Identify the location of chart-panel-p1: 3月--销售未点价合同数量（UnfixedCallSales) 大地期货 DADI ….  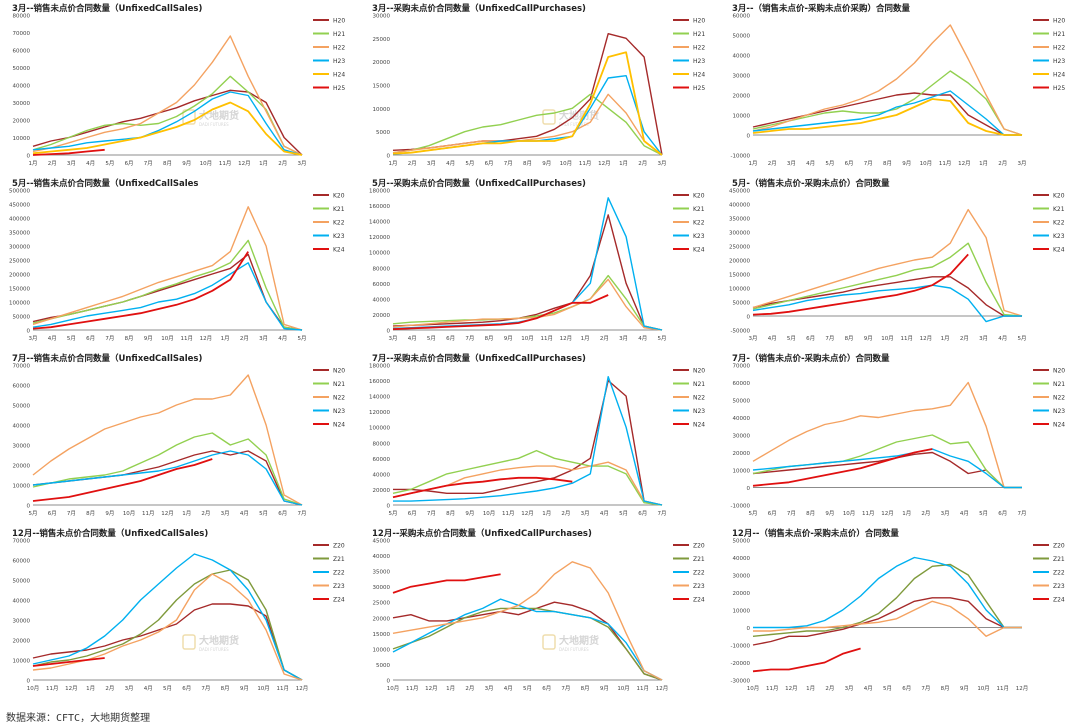
(180, 87).